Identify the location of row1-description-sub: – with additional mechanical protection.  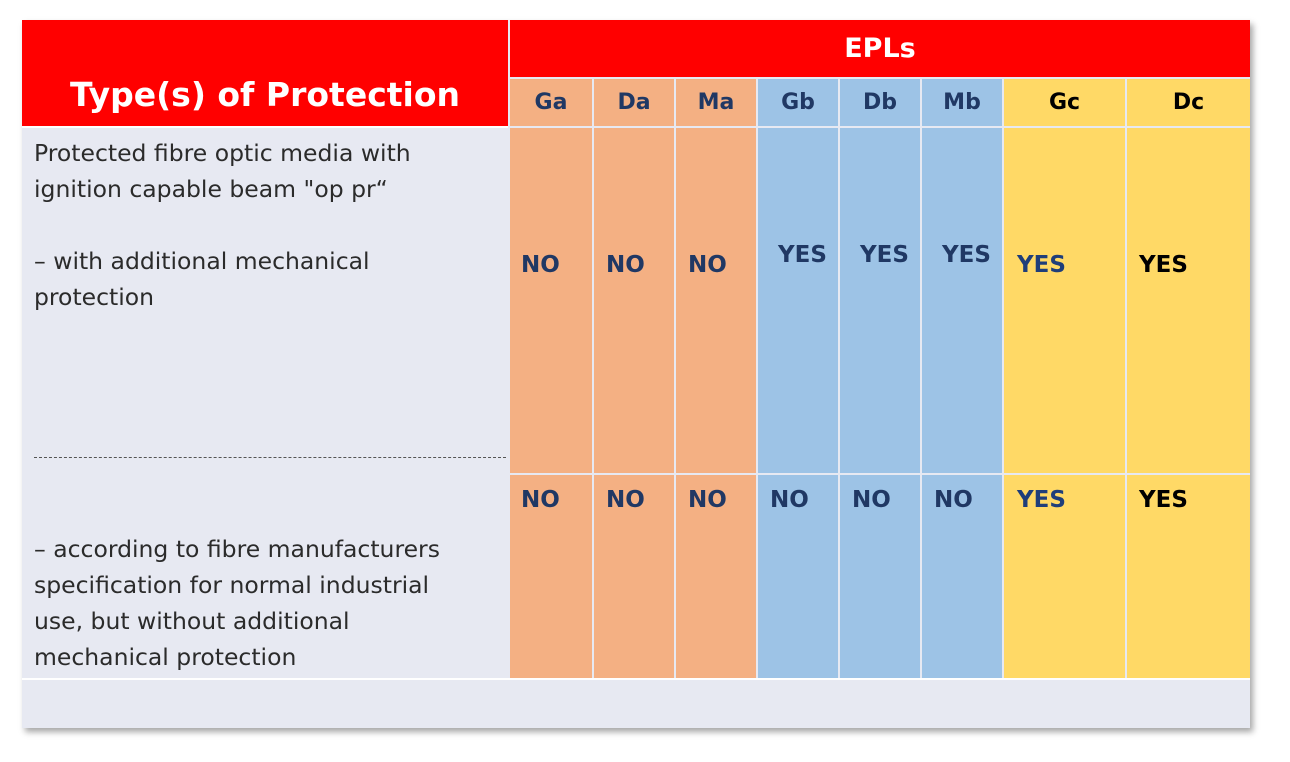
(202, 279).